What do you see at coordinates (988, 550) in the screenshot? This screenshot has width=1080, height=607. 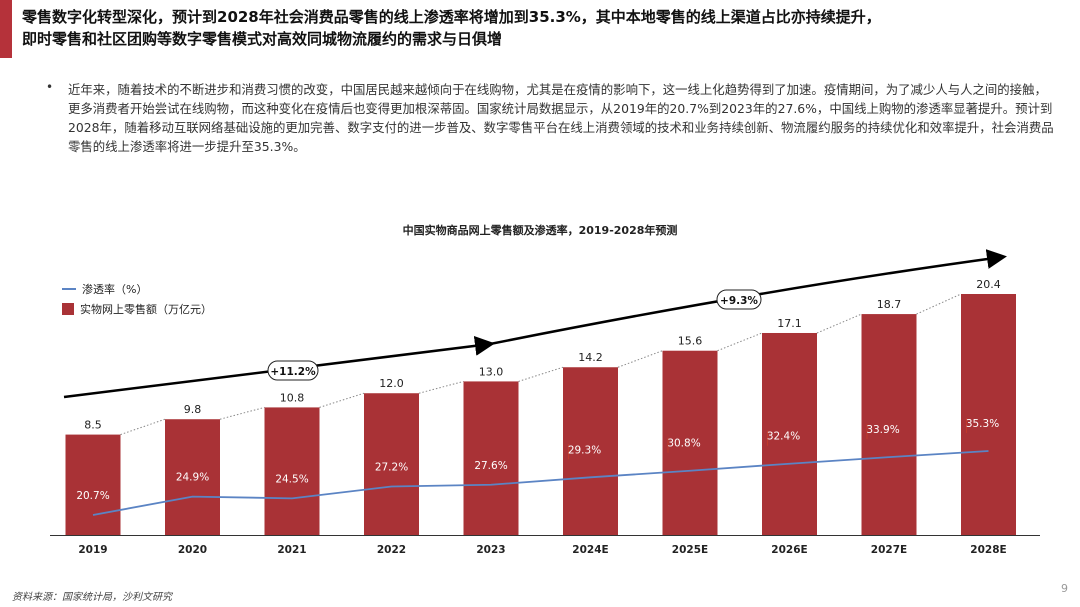 I see `x-tick-label: 2028E` at bounding box center [988, 550].